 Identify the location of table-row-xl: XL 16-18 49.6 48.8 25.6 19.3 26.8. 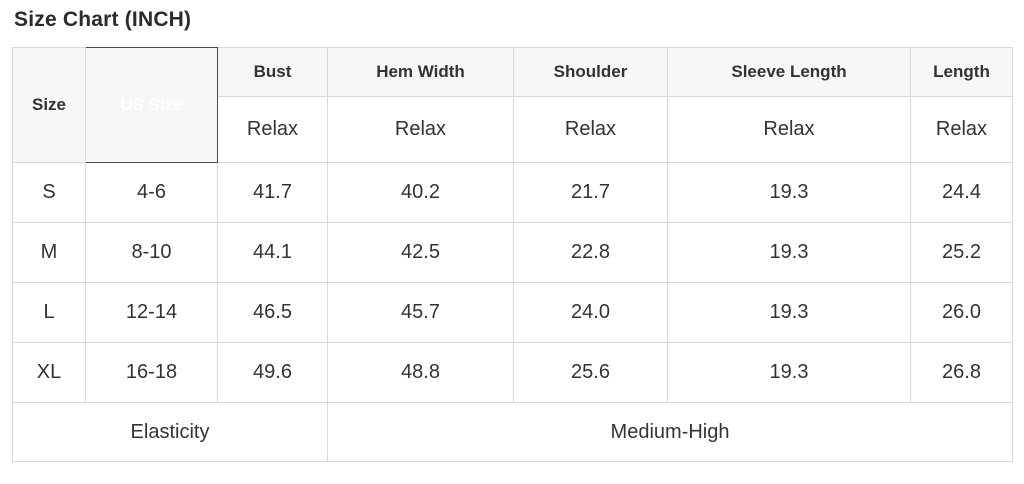
(512, 372).